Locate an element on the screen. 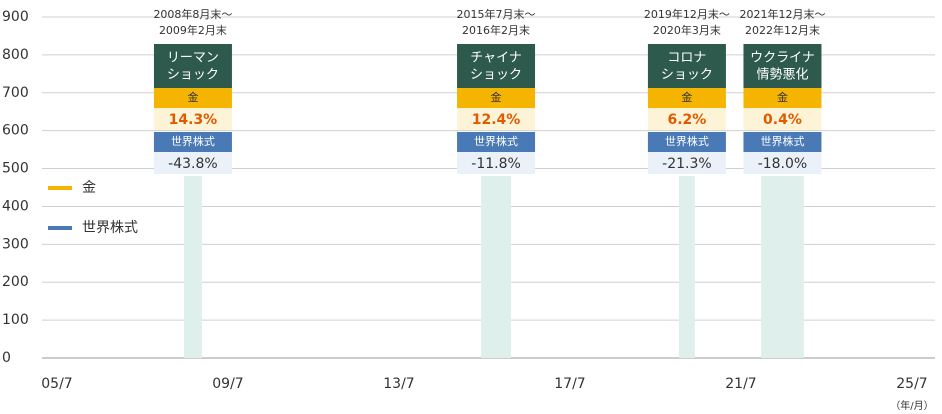 The width and height of the screenshot is (942, 414). event-name: 情勢悪化 is located at coordinates (782, 75).